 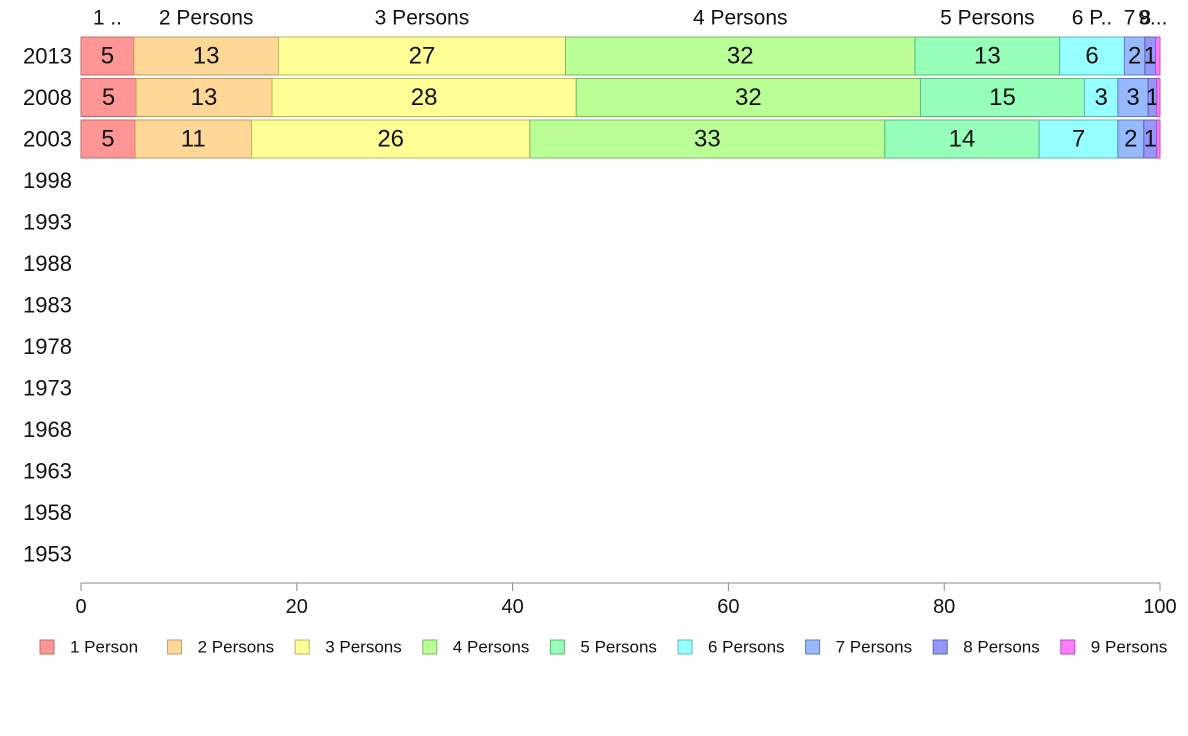 I want to click on x-tick-label: 60, so click(x=728, y=607).